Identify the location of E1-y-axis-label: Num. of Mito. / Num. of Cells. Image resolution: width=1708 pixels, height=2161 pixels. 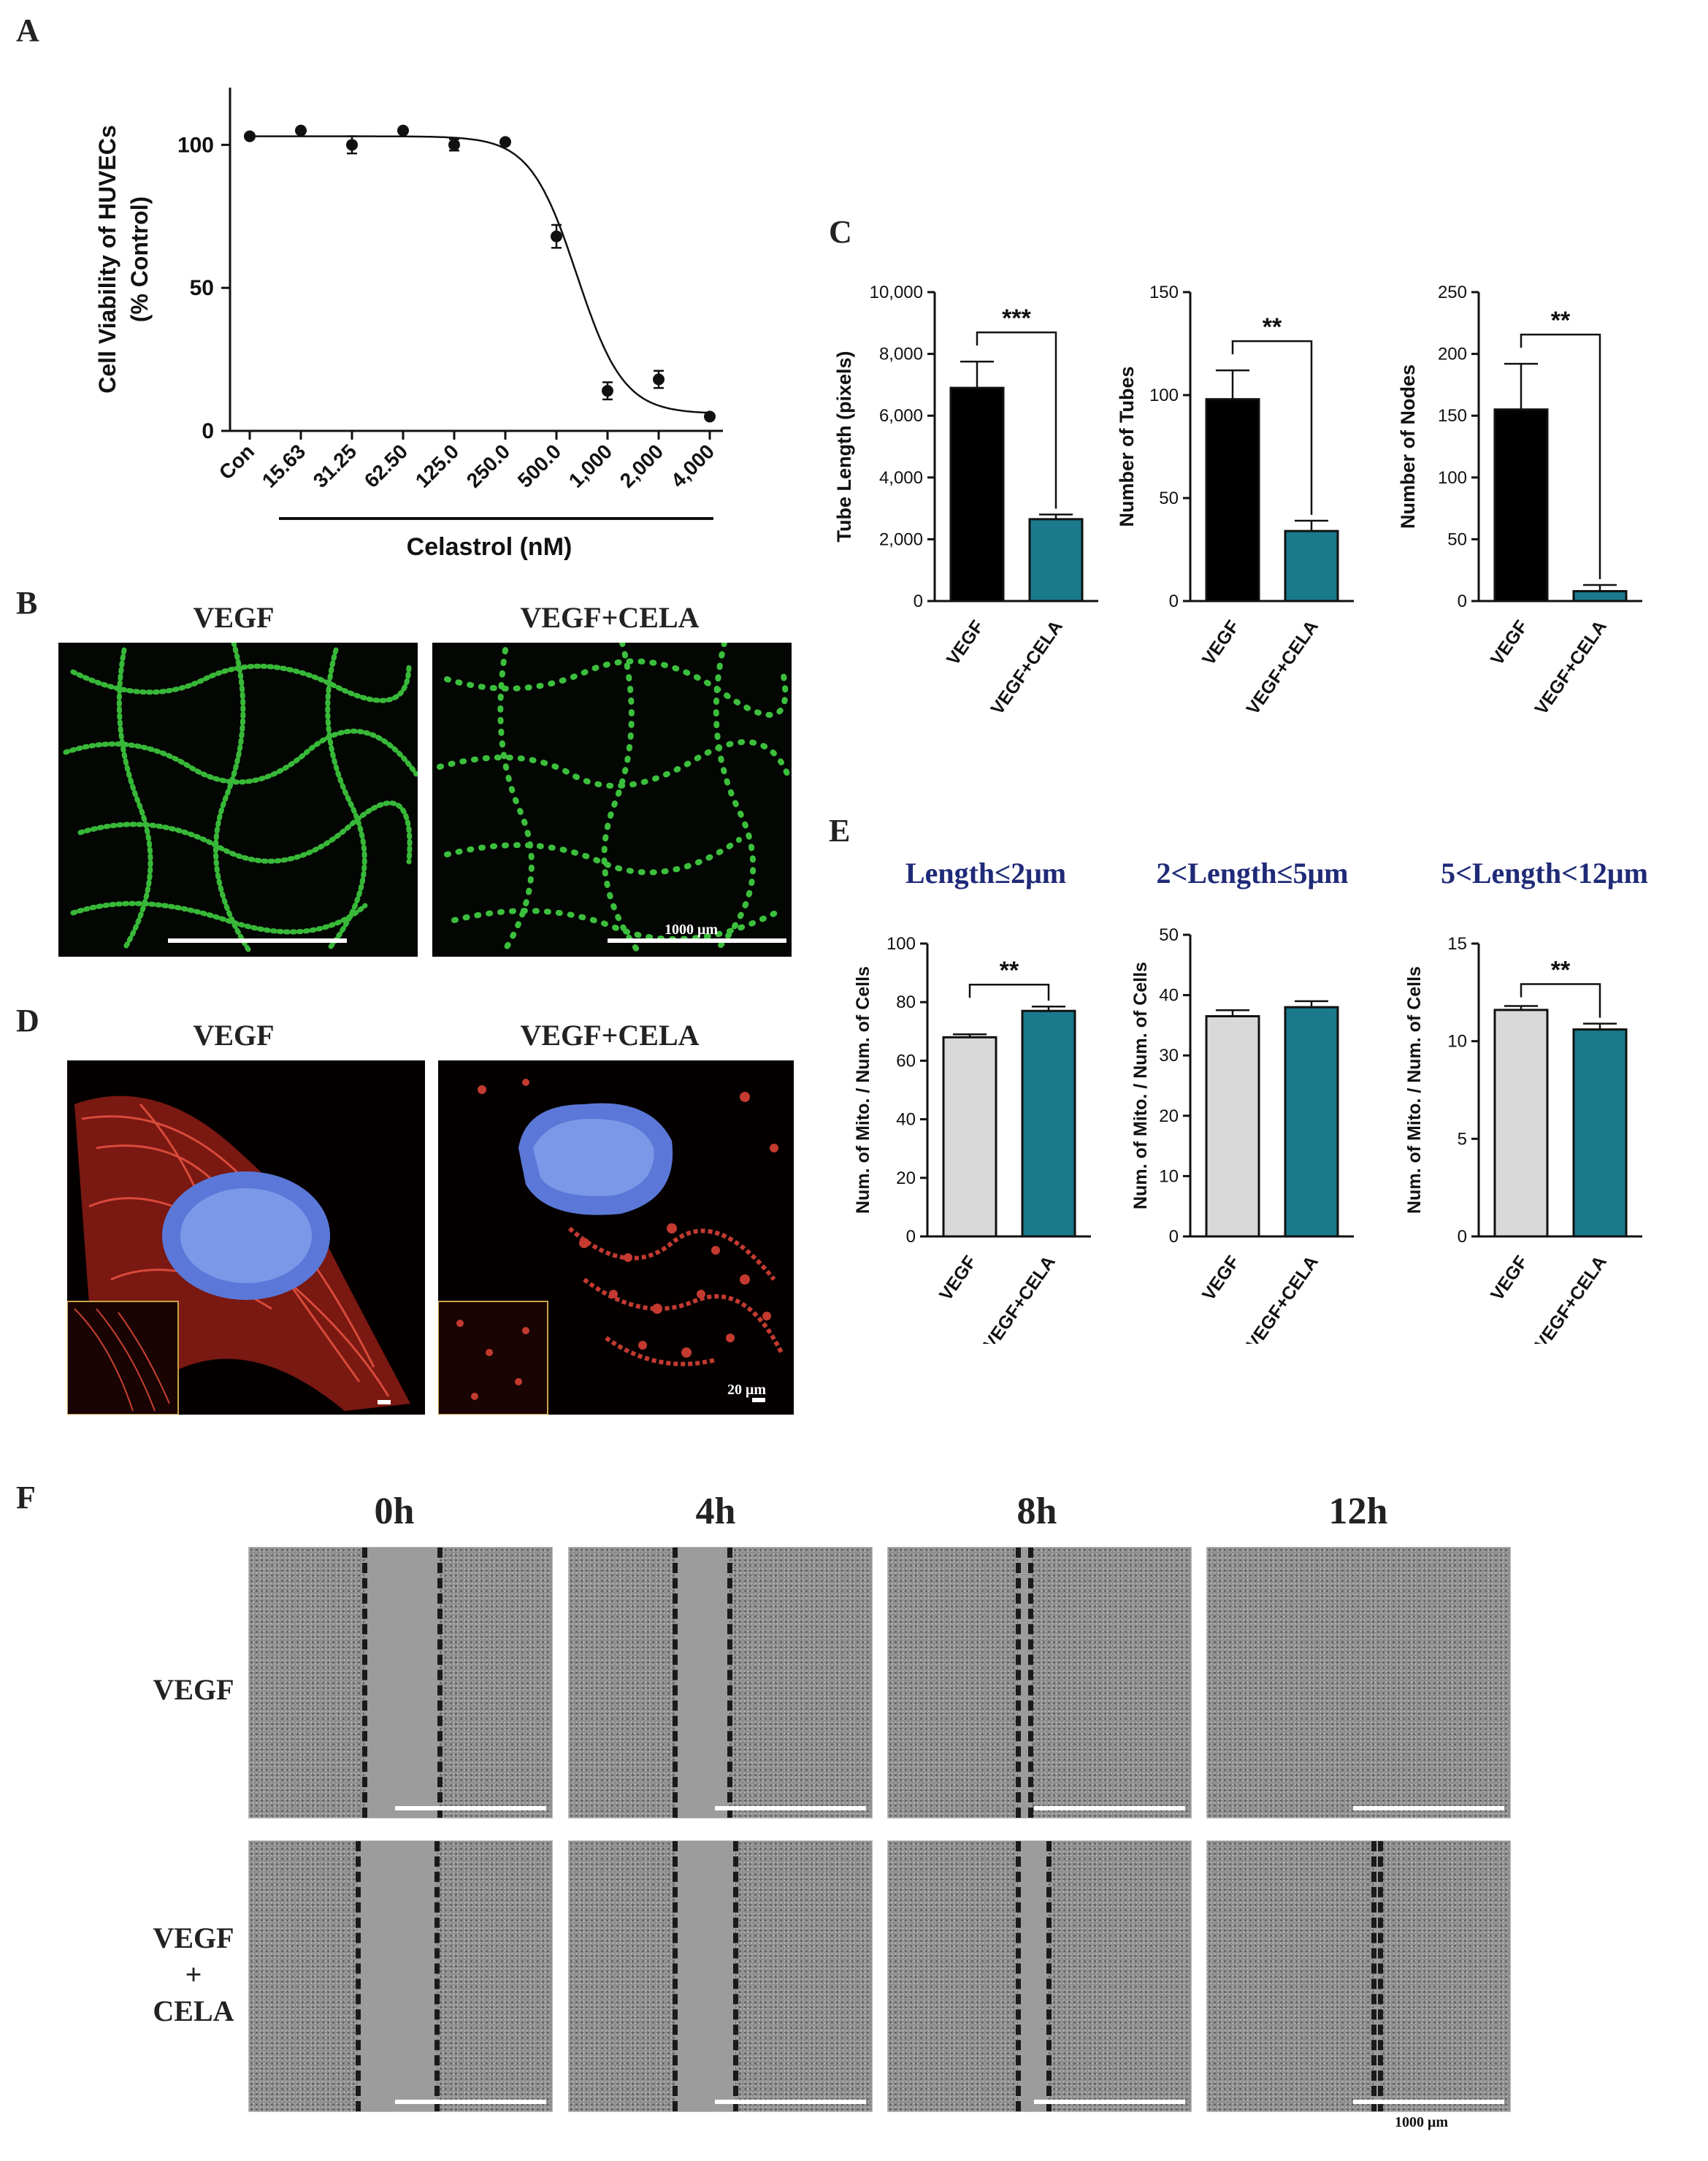
(863, 1090).